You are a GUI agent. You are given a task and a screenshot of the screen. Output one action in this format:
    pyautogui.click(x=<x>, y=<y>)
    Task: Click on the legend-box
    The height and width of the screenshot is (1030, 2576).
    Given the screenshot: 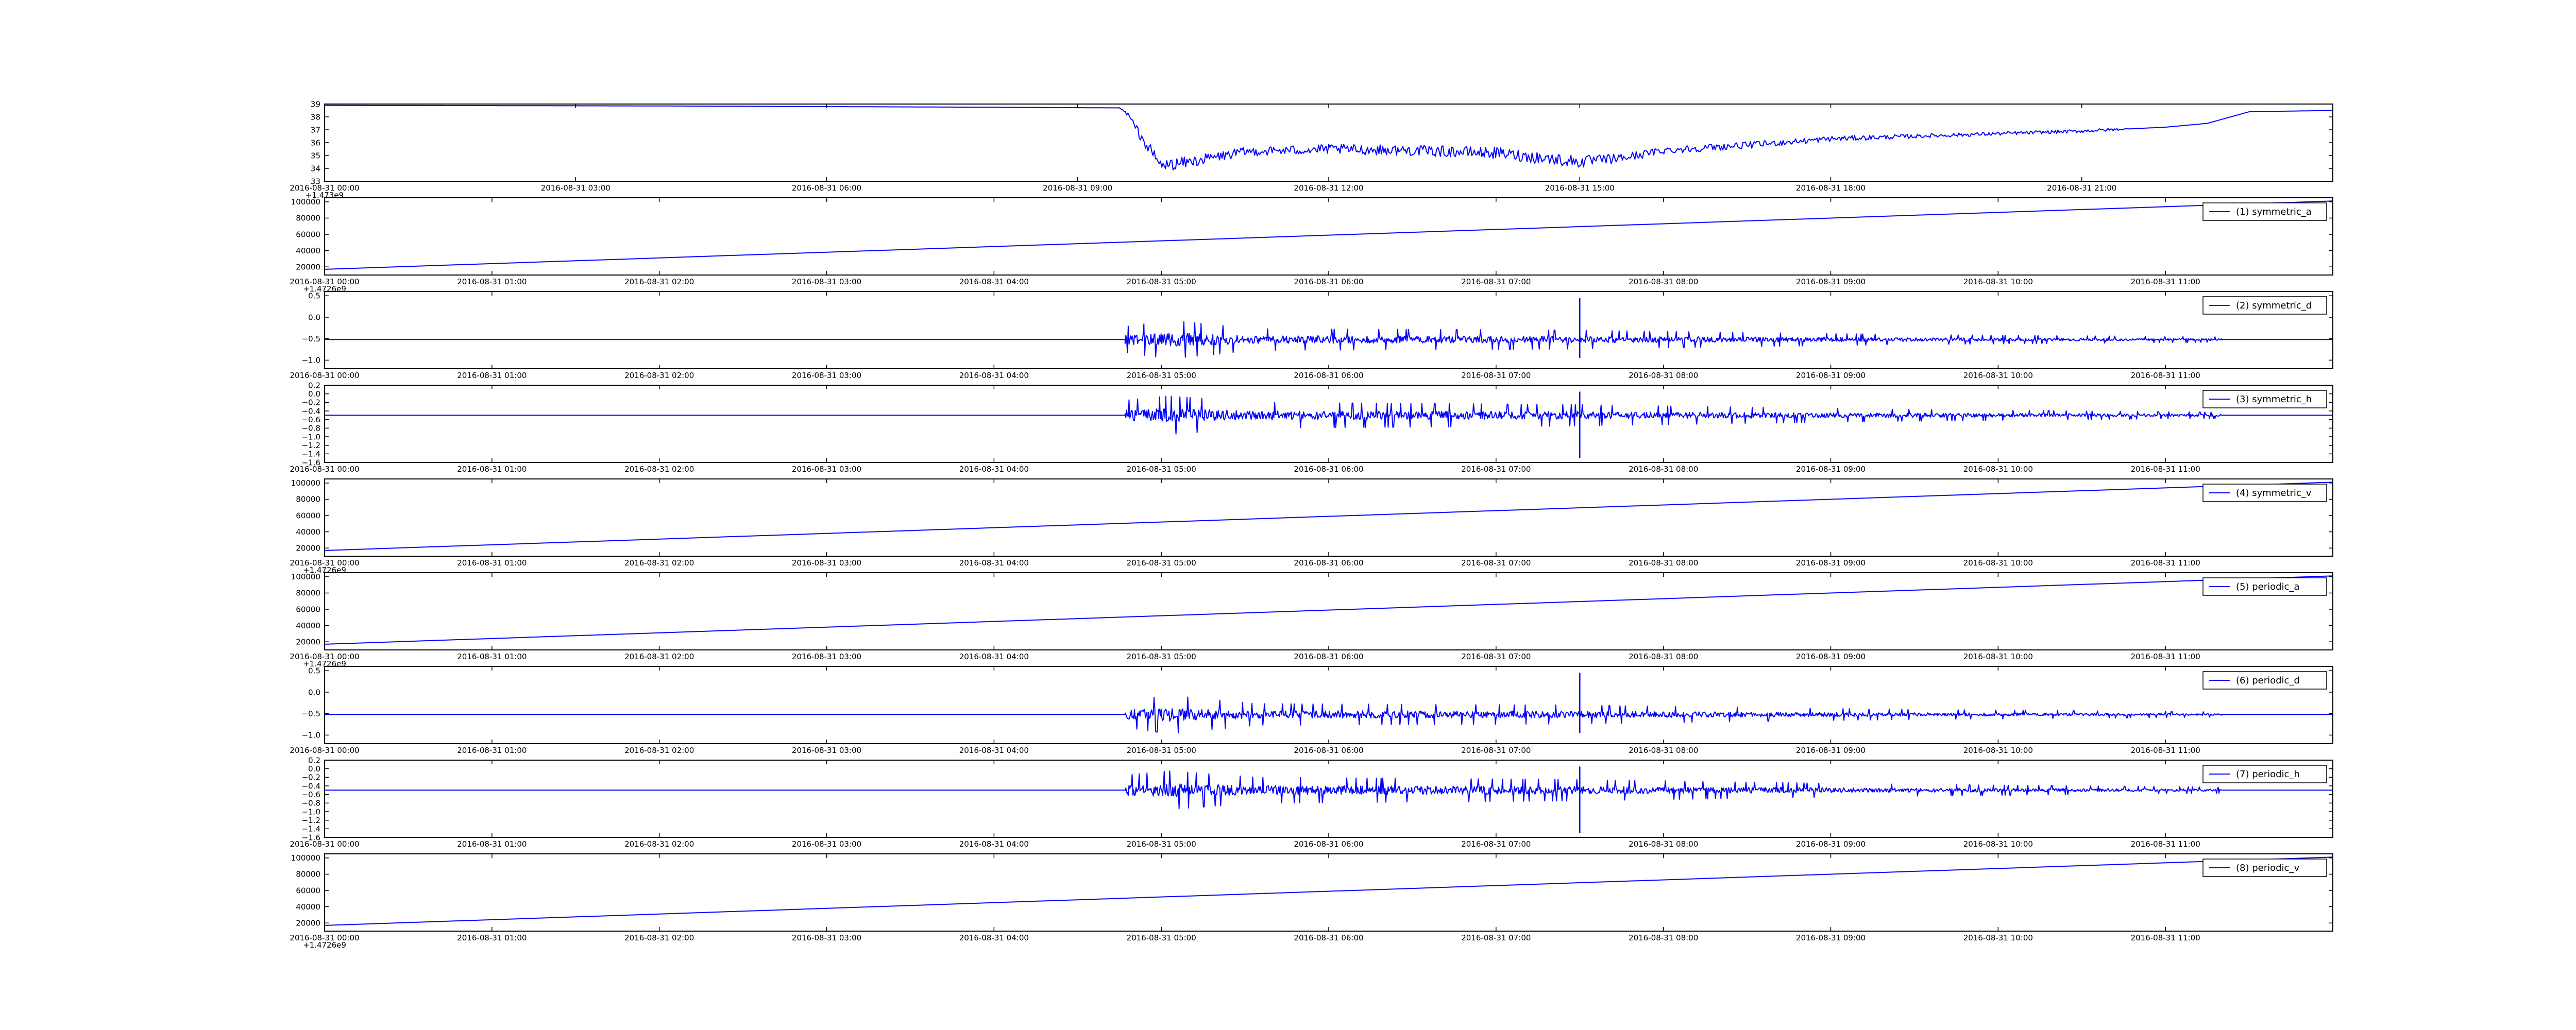 What is the action you would take?
    pyautogui.click(x=2264, y=399)
    